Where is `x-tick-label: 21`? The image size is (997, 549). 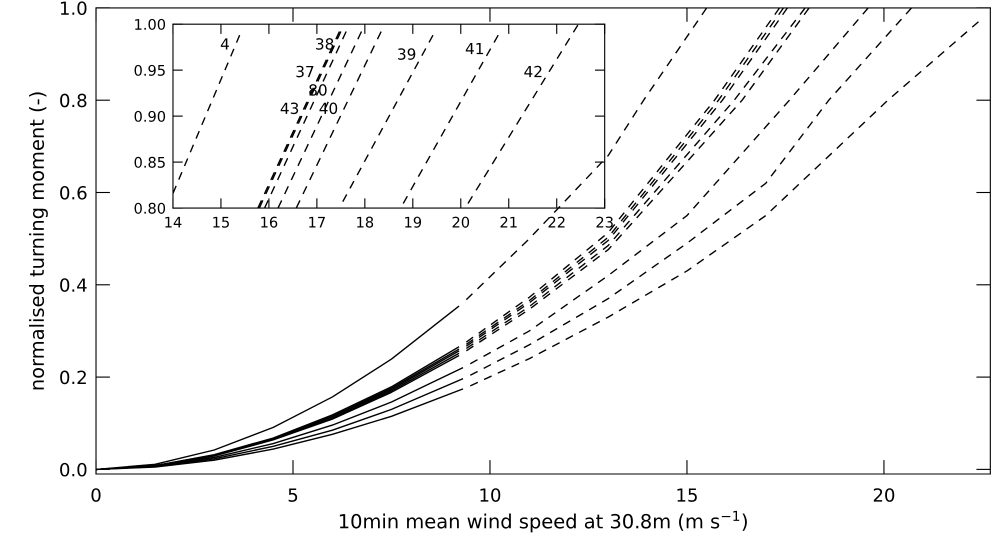 x-tick-label: 21 is located at coordinates (508, 222).